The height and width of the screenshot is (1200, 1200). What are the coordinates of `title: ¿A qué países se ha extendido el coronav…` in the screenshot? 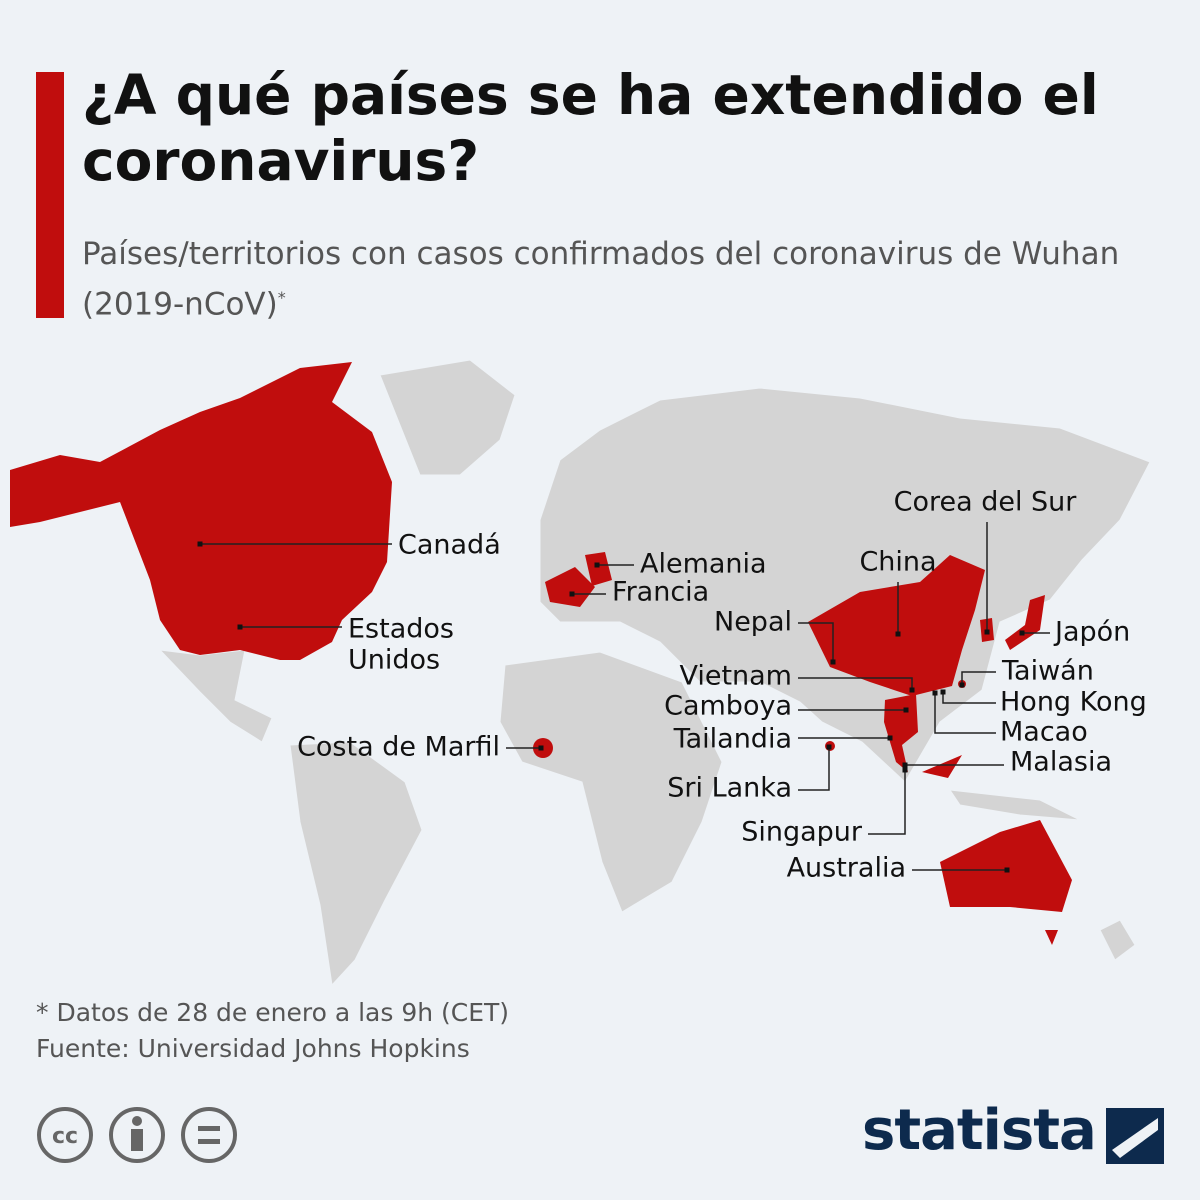 It's located at (590, 128).